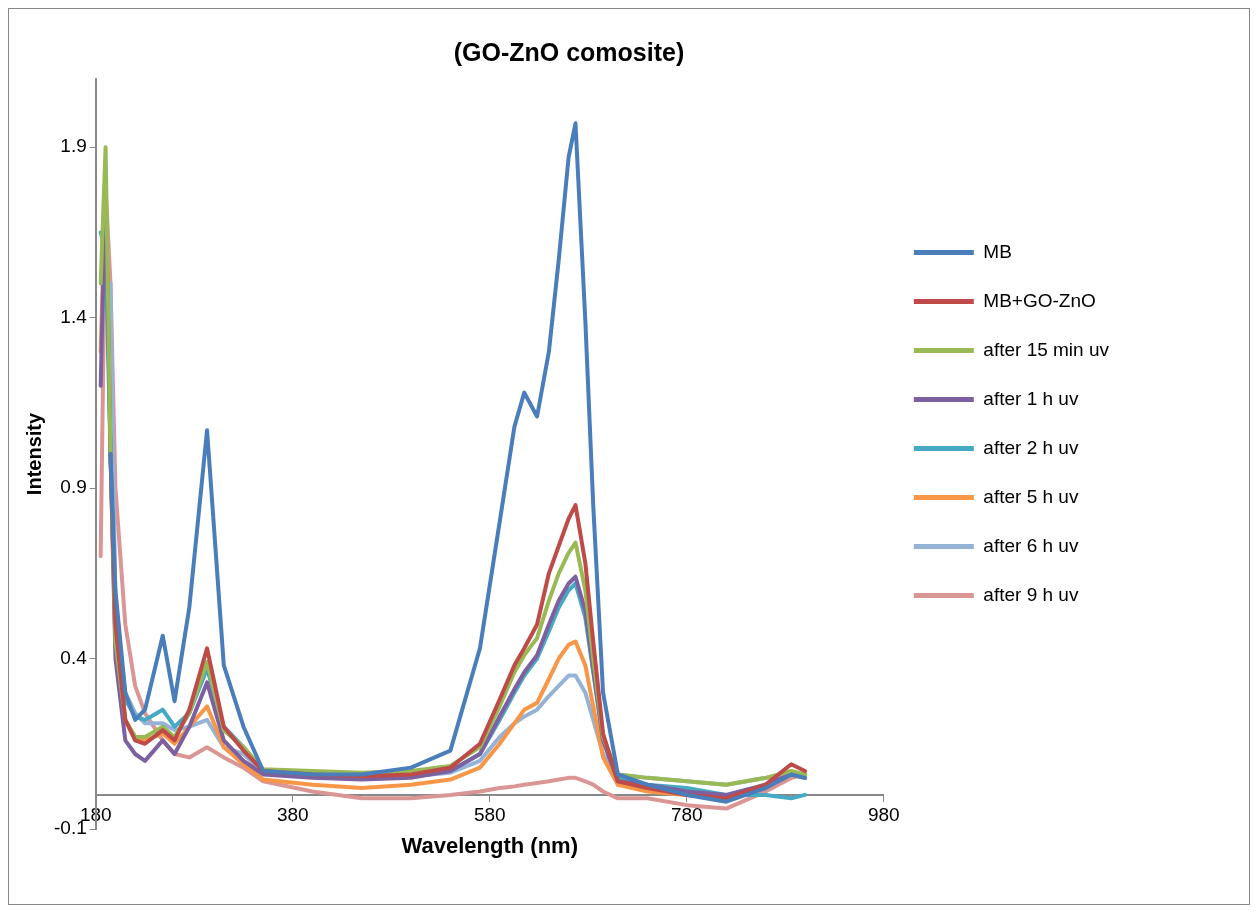 This screenshot has width=1257, height=913. What do you see at coordinates (292, 814) in the screenshot?
I see `x-tick-label: 380` at bounding box center [292, 814].